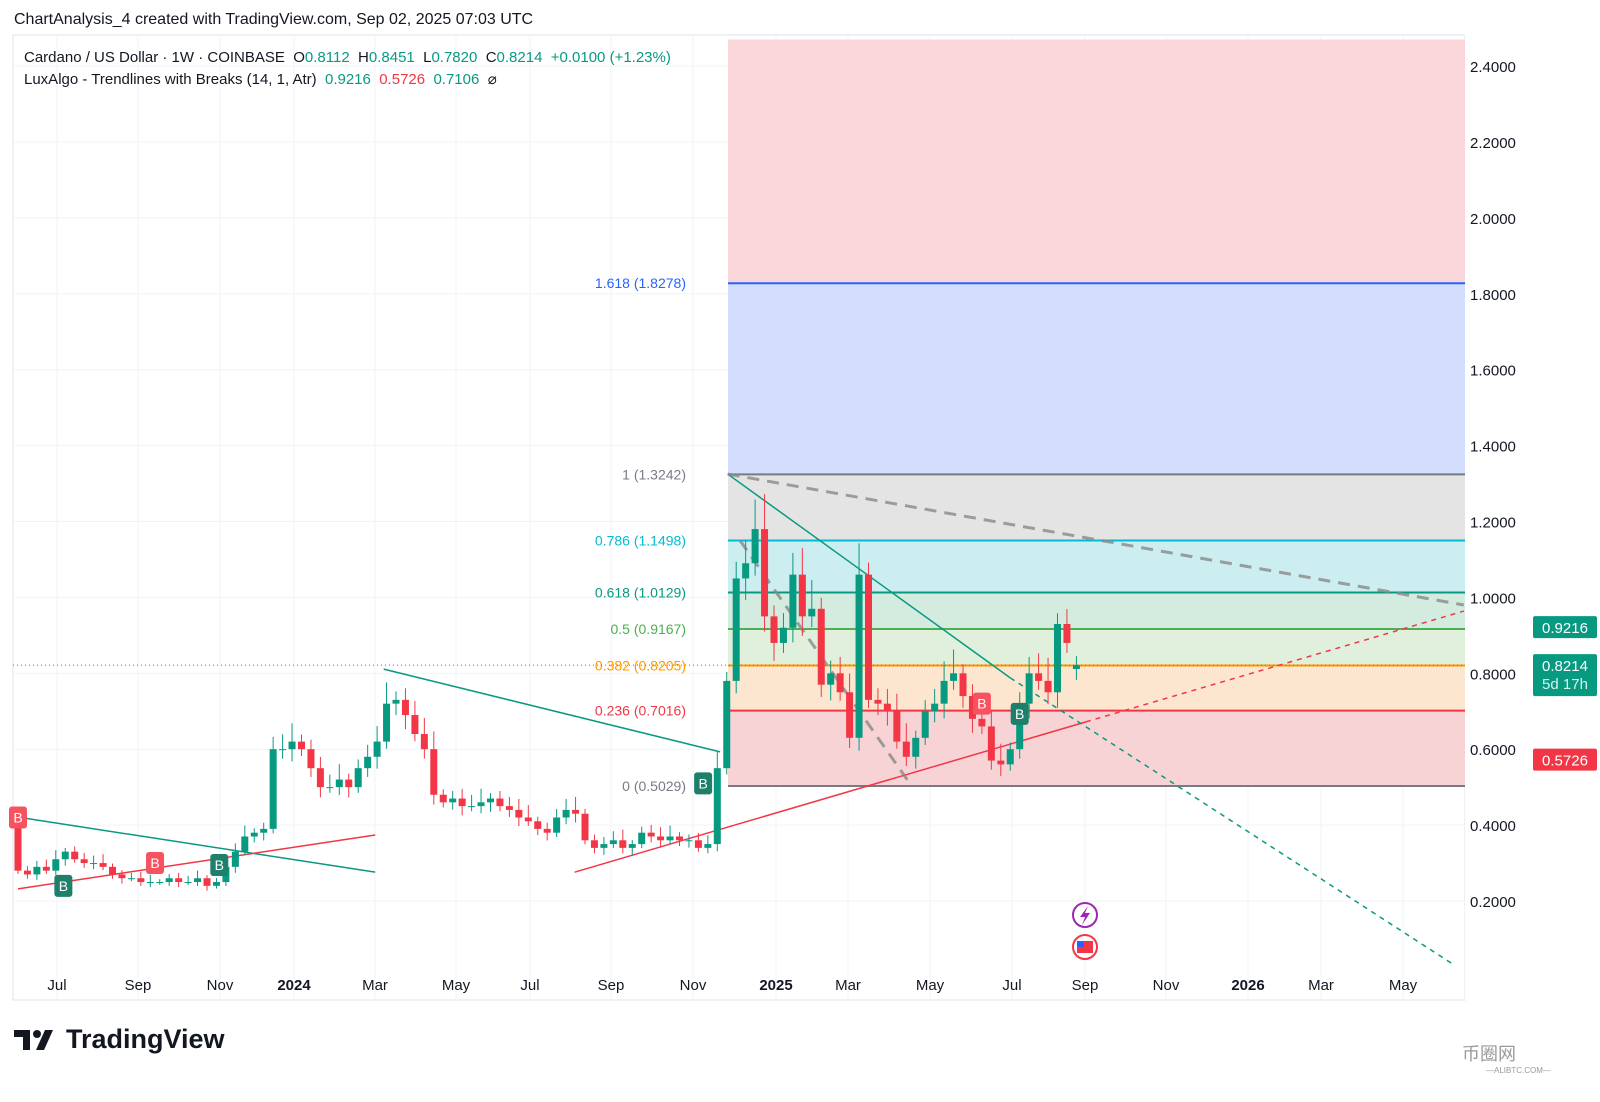 The image size is (1600, 1102). What do you see at coordinates (1493, 143) in the screenshot?
I see `price-tick-label: 2.2000` at bounding box center [1493, 143].